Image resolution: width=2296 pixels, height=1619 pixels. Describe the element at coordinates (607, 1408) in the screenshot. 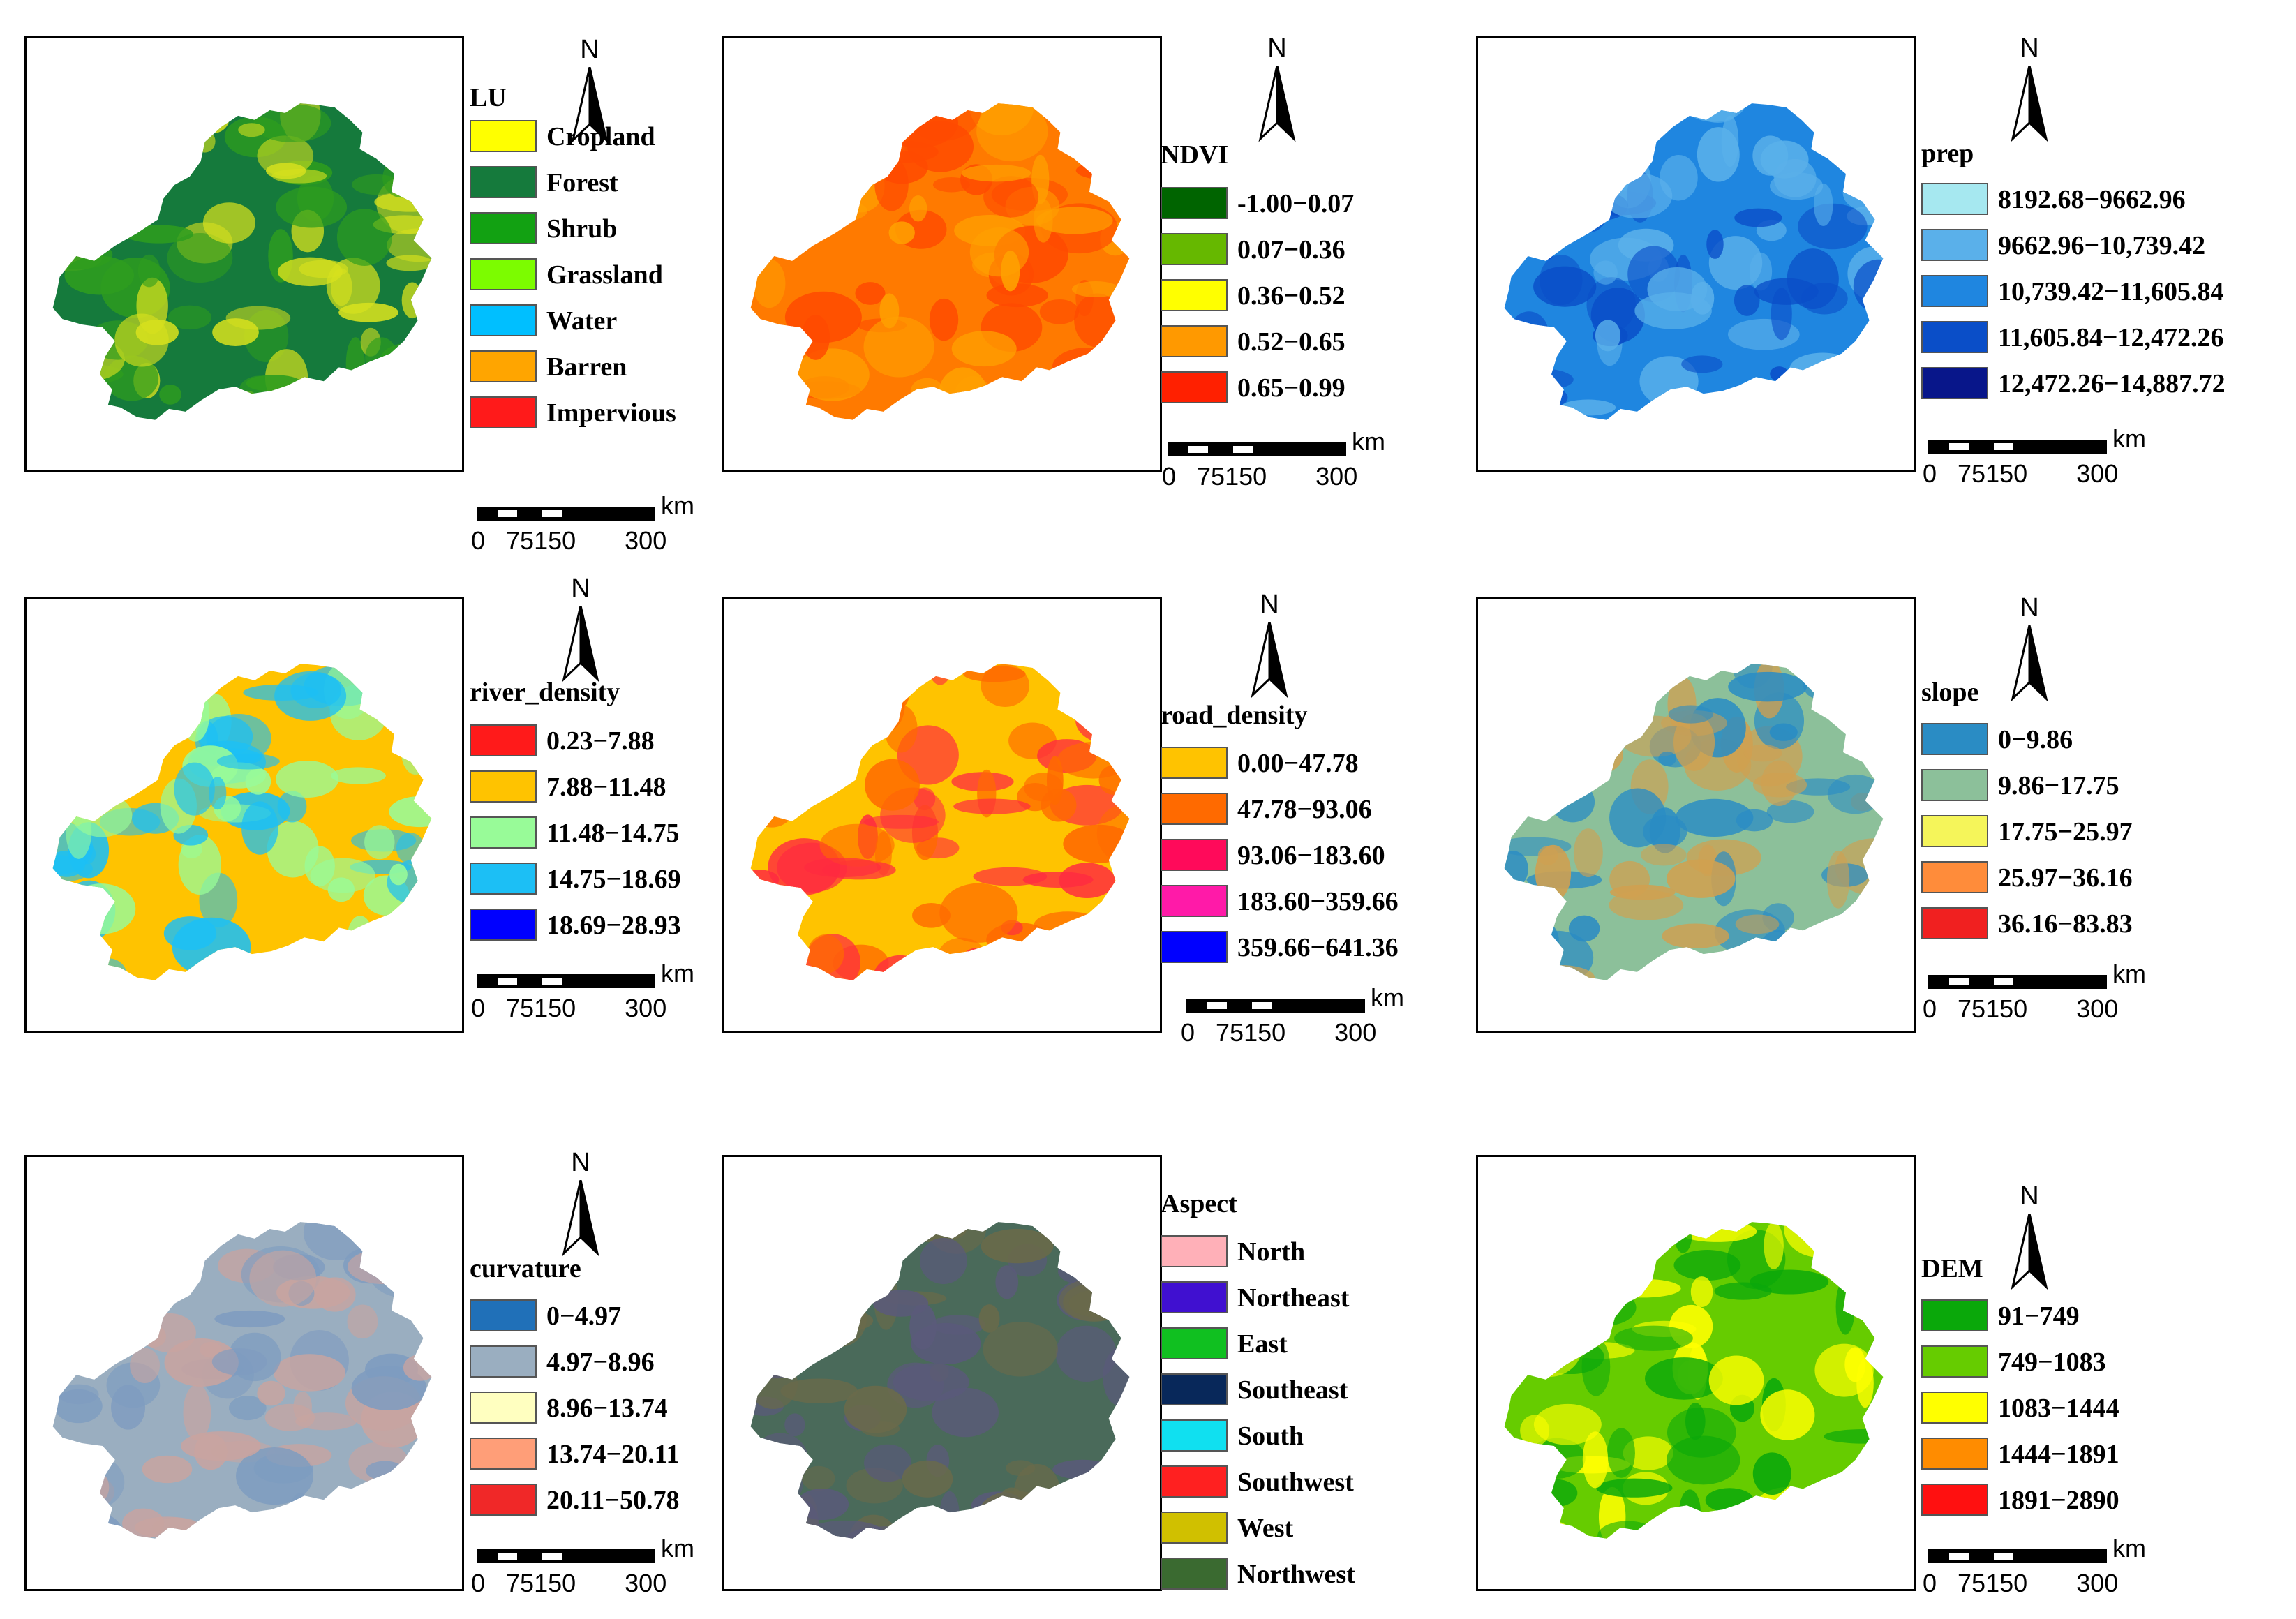

I see `legend-label: 8.96−13.74` at that location.